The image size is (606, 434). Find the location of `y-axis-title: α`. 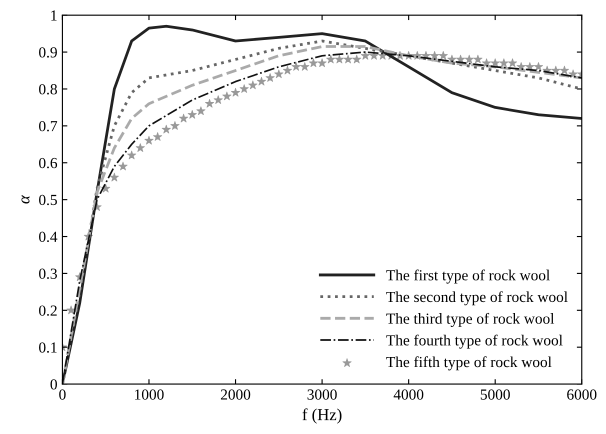

y-axis-title: α is located at coordinates (25, 199).